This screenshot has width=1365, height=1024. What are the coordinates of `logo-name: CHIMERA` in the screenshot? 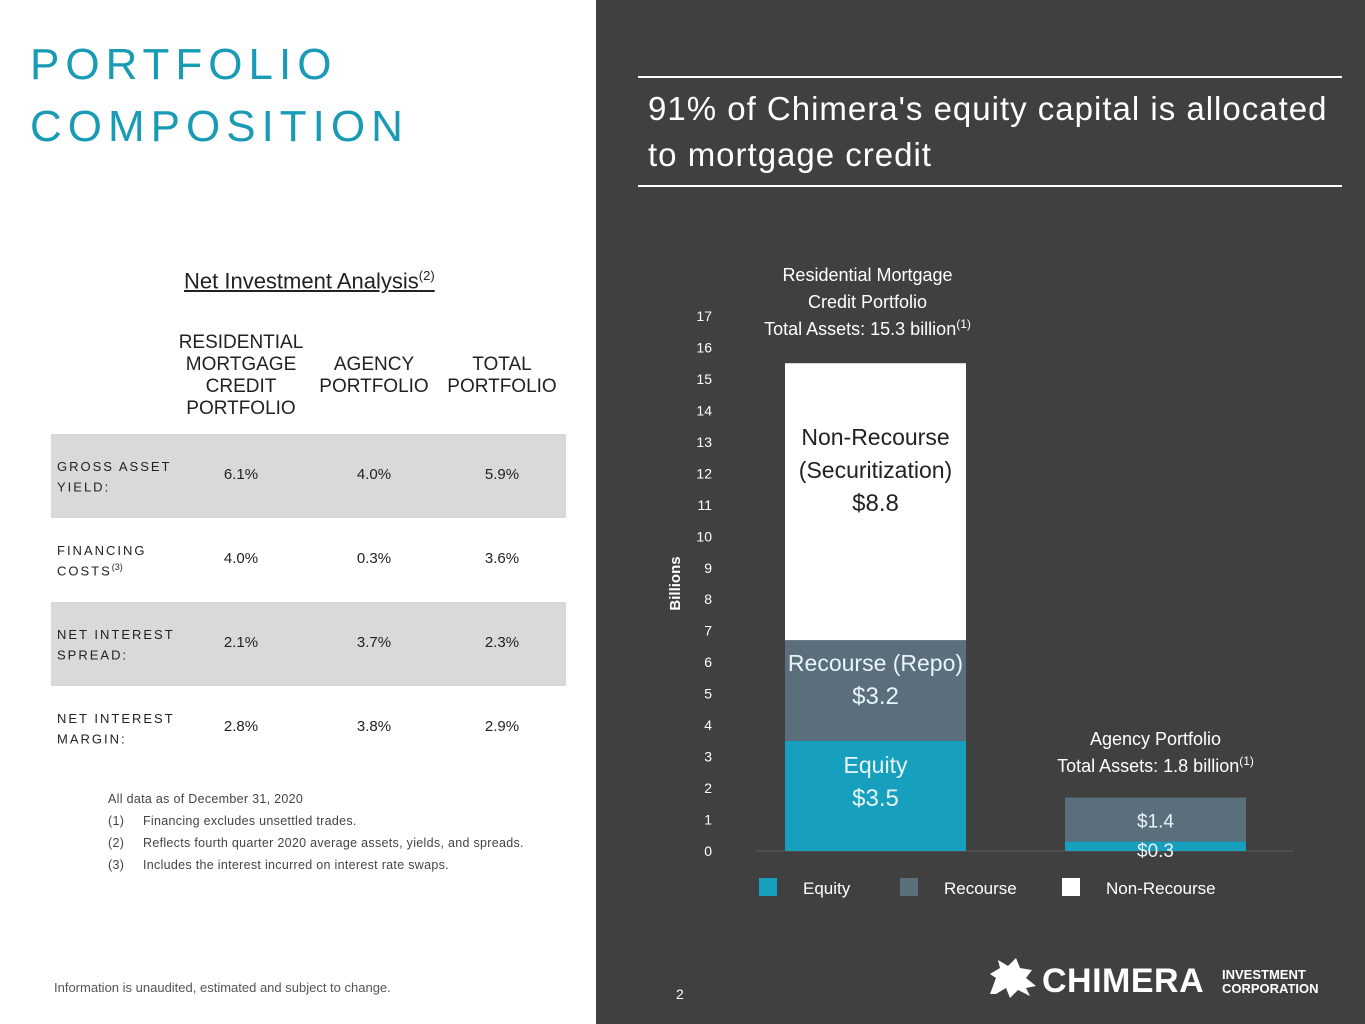 It's located at (1123, 981).